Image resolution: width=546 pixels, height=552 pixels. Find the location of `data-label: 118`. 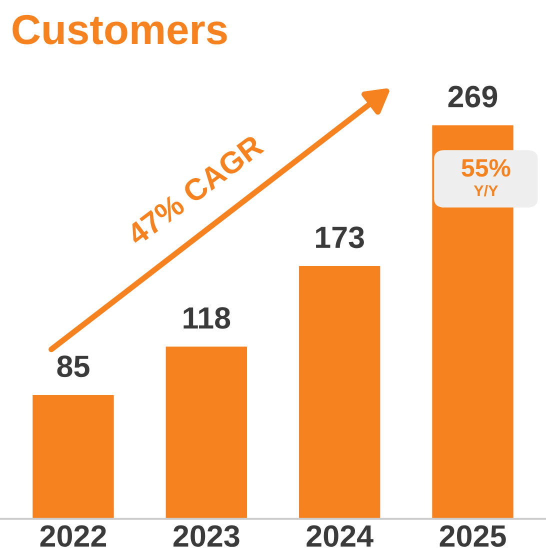

data-label: 118 is located at coordinates (207, 318).